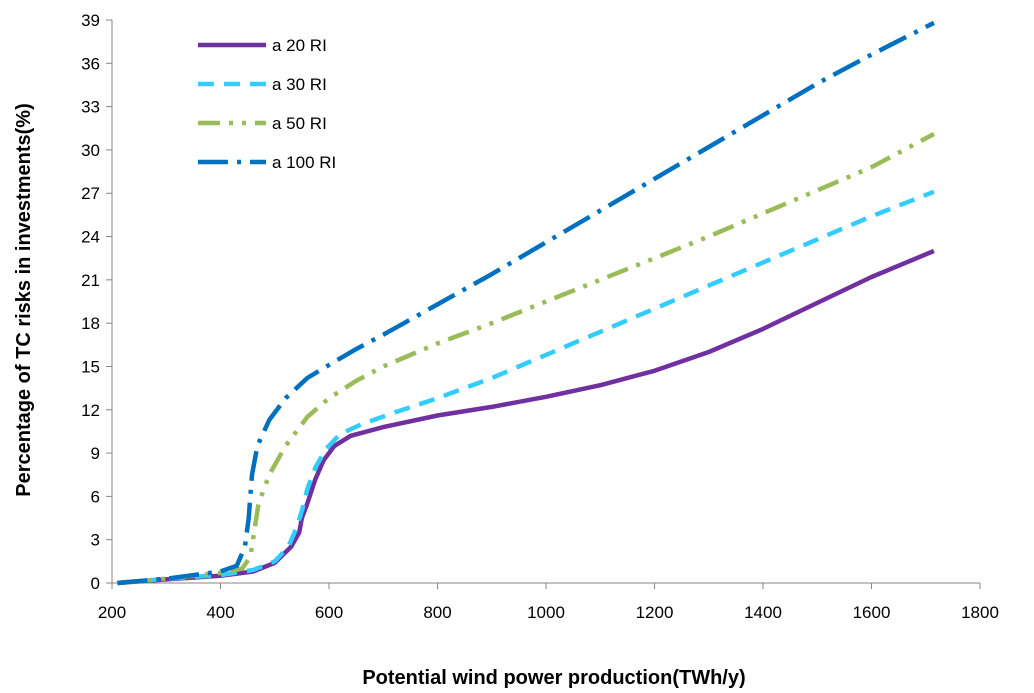 The image size is (1034, 693). What do you see at coordinates (90, 366) in the screenshot?
I see `y-tick-label: 15` at bounding box center [90, 366].